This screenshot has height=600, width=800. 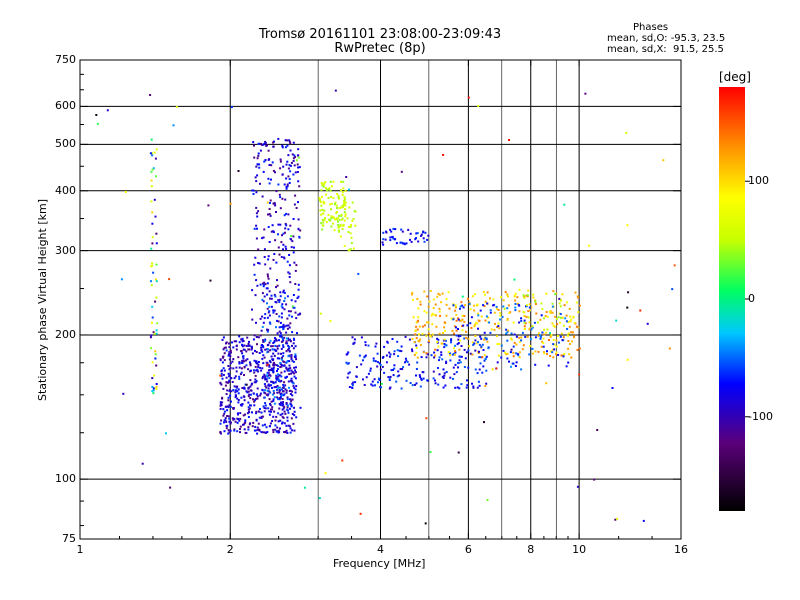 What do you see at coordinates (732, 299) in the screenshot?
I see `colorbar` at bounding box center [732, 299].